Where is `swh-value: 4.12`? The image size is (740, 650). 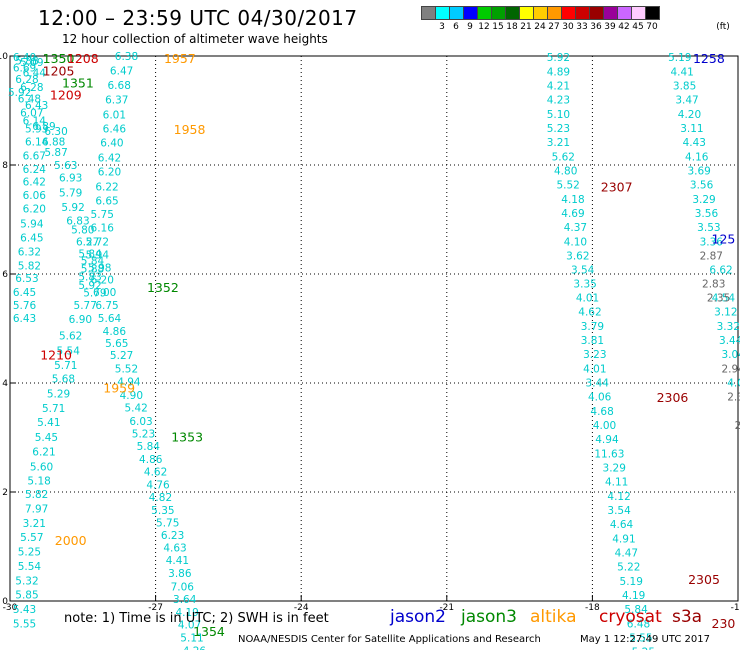 swh-value: 4.12 is located at coordinates (618, 497).